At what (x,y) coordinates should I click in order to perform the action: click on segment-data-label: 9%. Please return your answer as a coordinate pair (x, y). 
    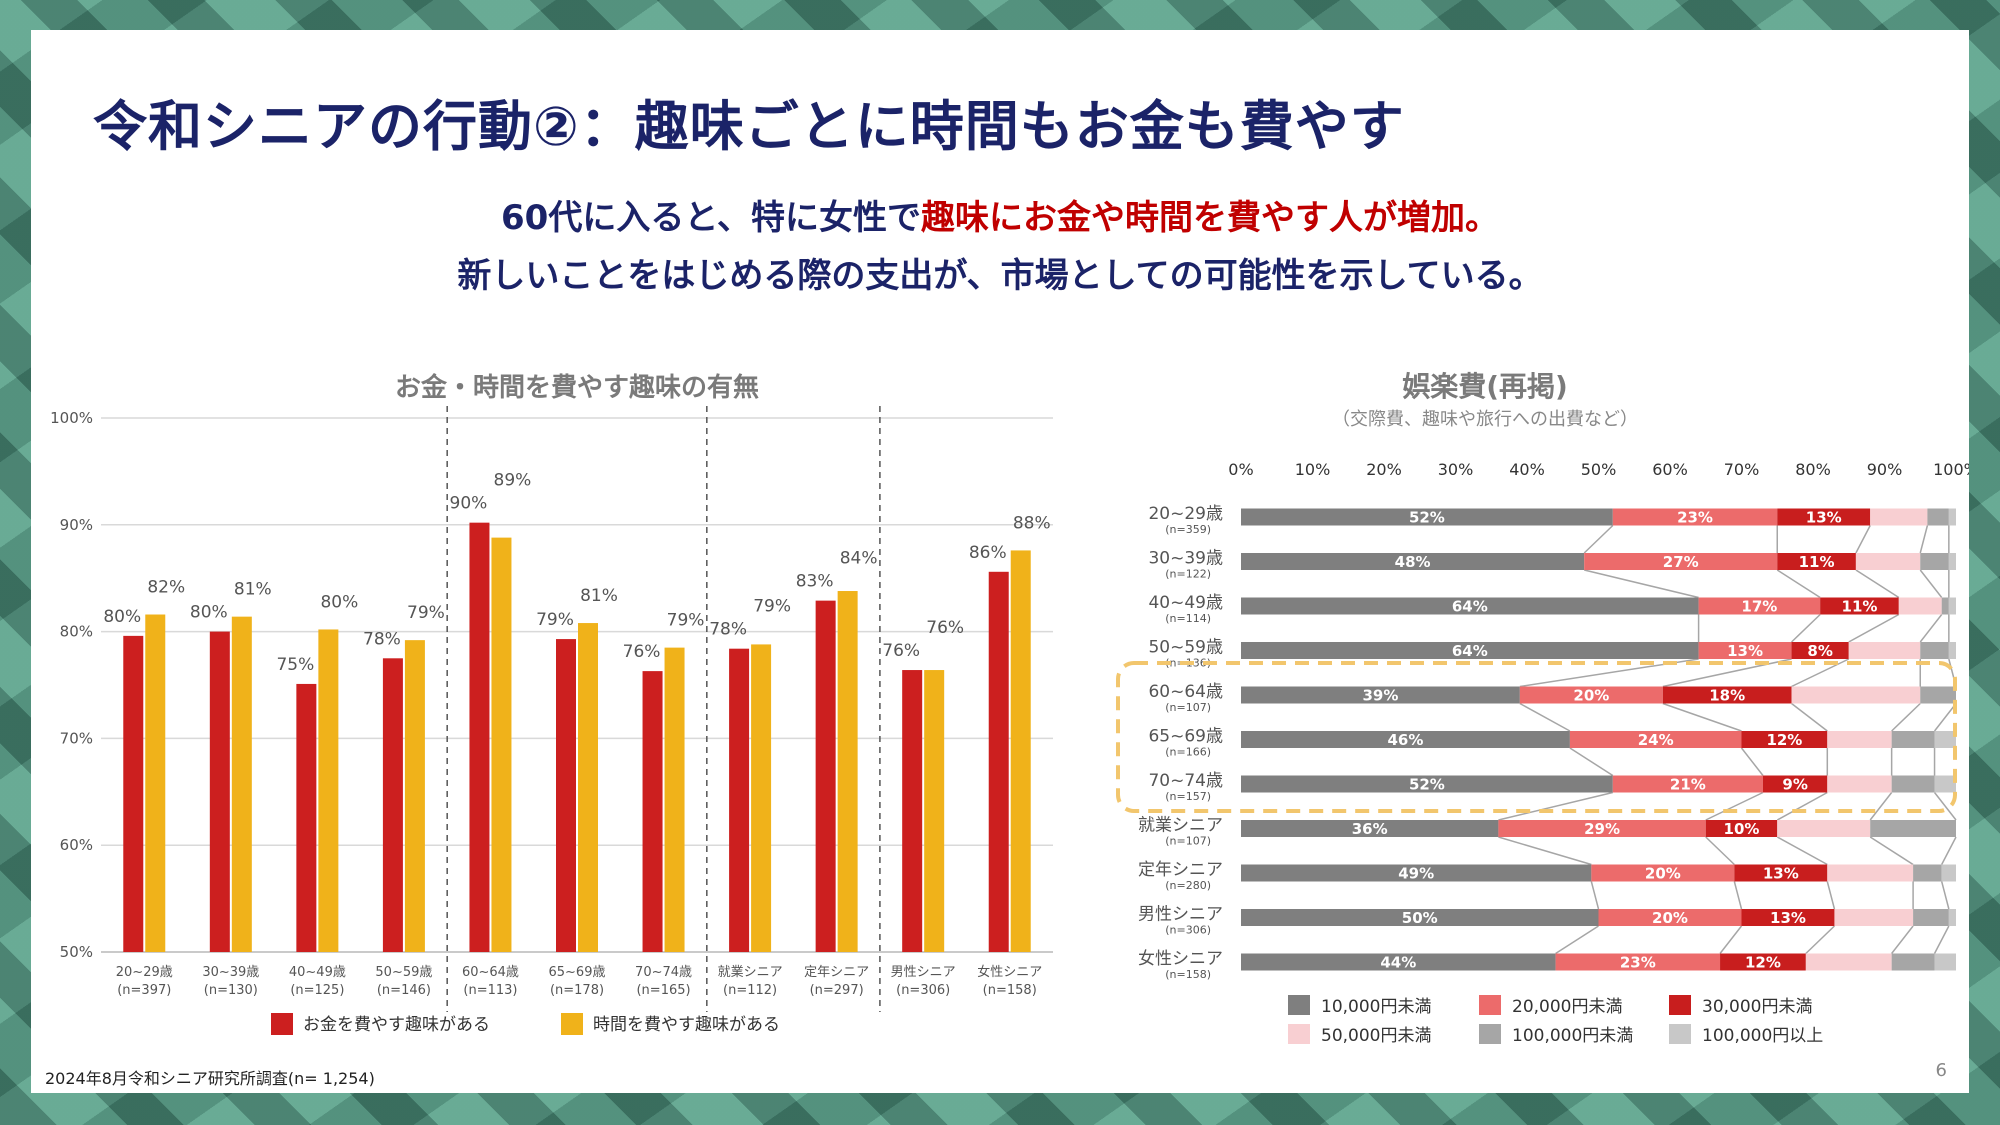
    Looking at the image, I should click on (1794, 785).